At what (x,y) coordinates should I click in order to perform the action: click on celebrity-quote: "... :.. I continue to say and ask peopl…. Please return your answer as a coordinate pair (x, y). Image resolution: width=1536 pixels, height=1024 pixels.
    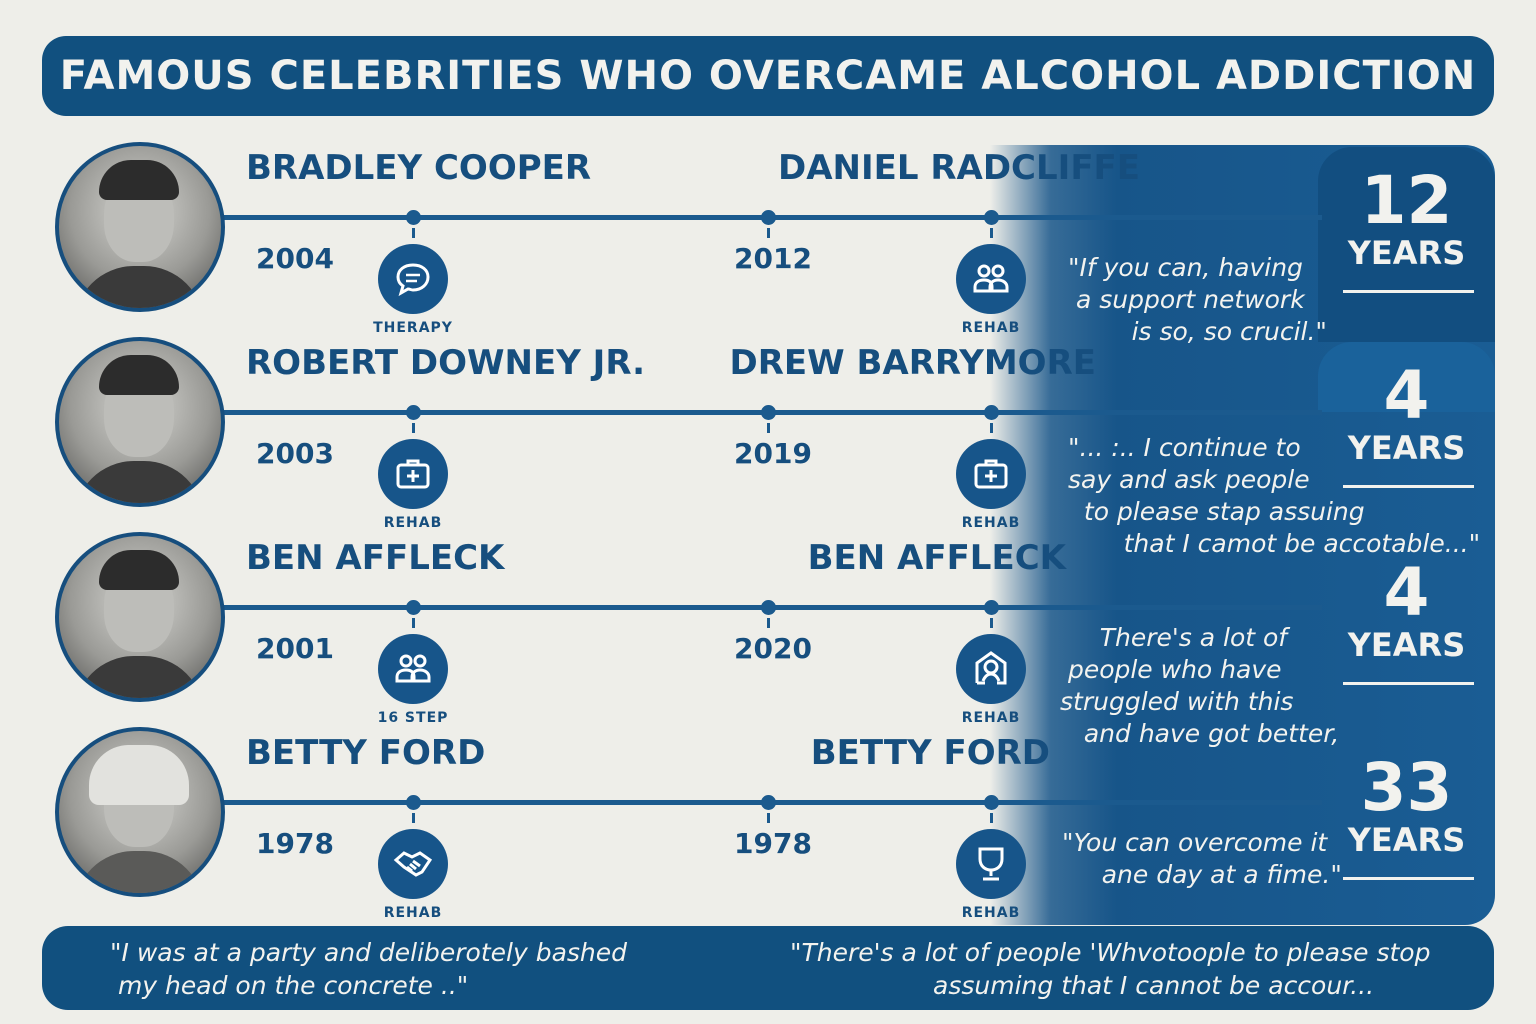
    Looking at the image, I should click on (1274, 495).